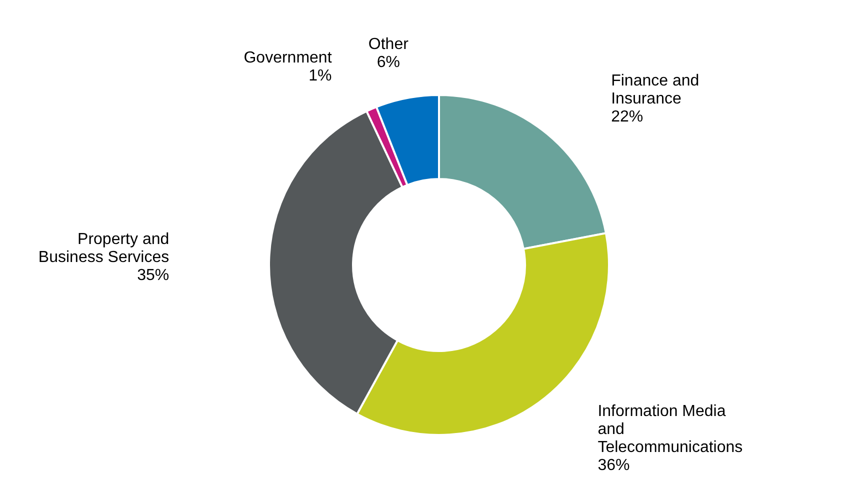 The height and width of the screenshot is (481, 860). What do you see at coordinates (388, 62) in the screenshot?
I see `data-label: 6%` at bounding box center [388, 62].